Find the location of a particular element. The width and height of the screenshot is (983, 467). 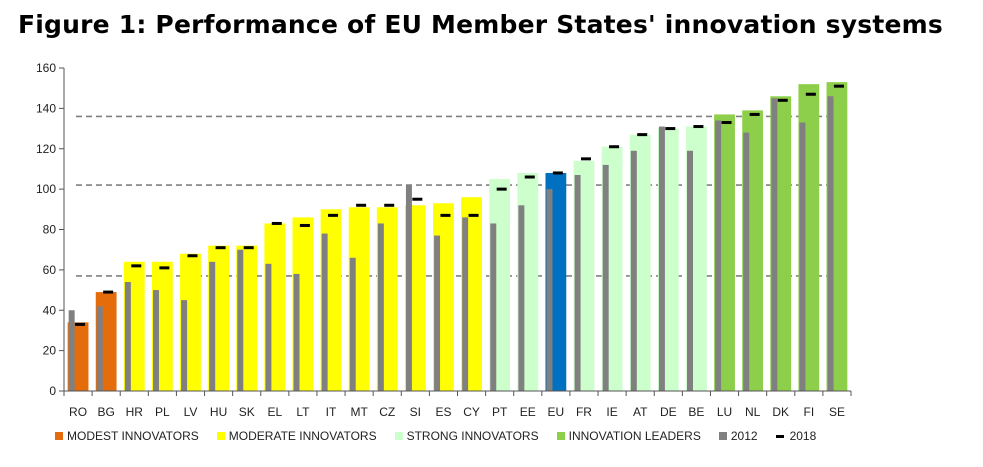

bar-2012-bg is located at coordinates (99, 348).